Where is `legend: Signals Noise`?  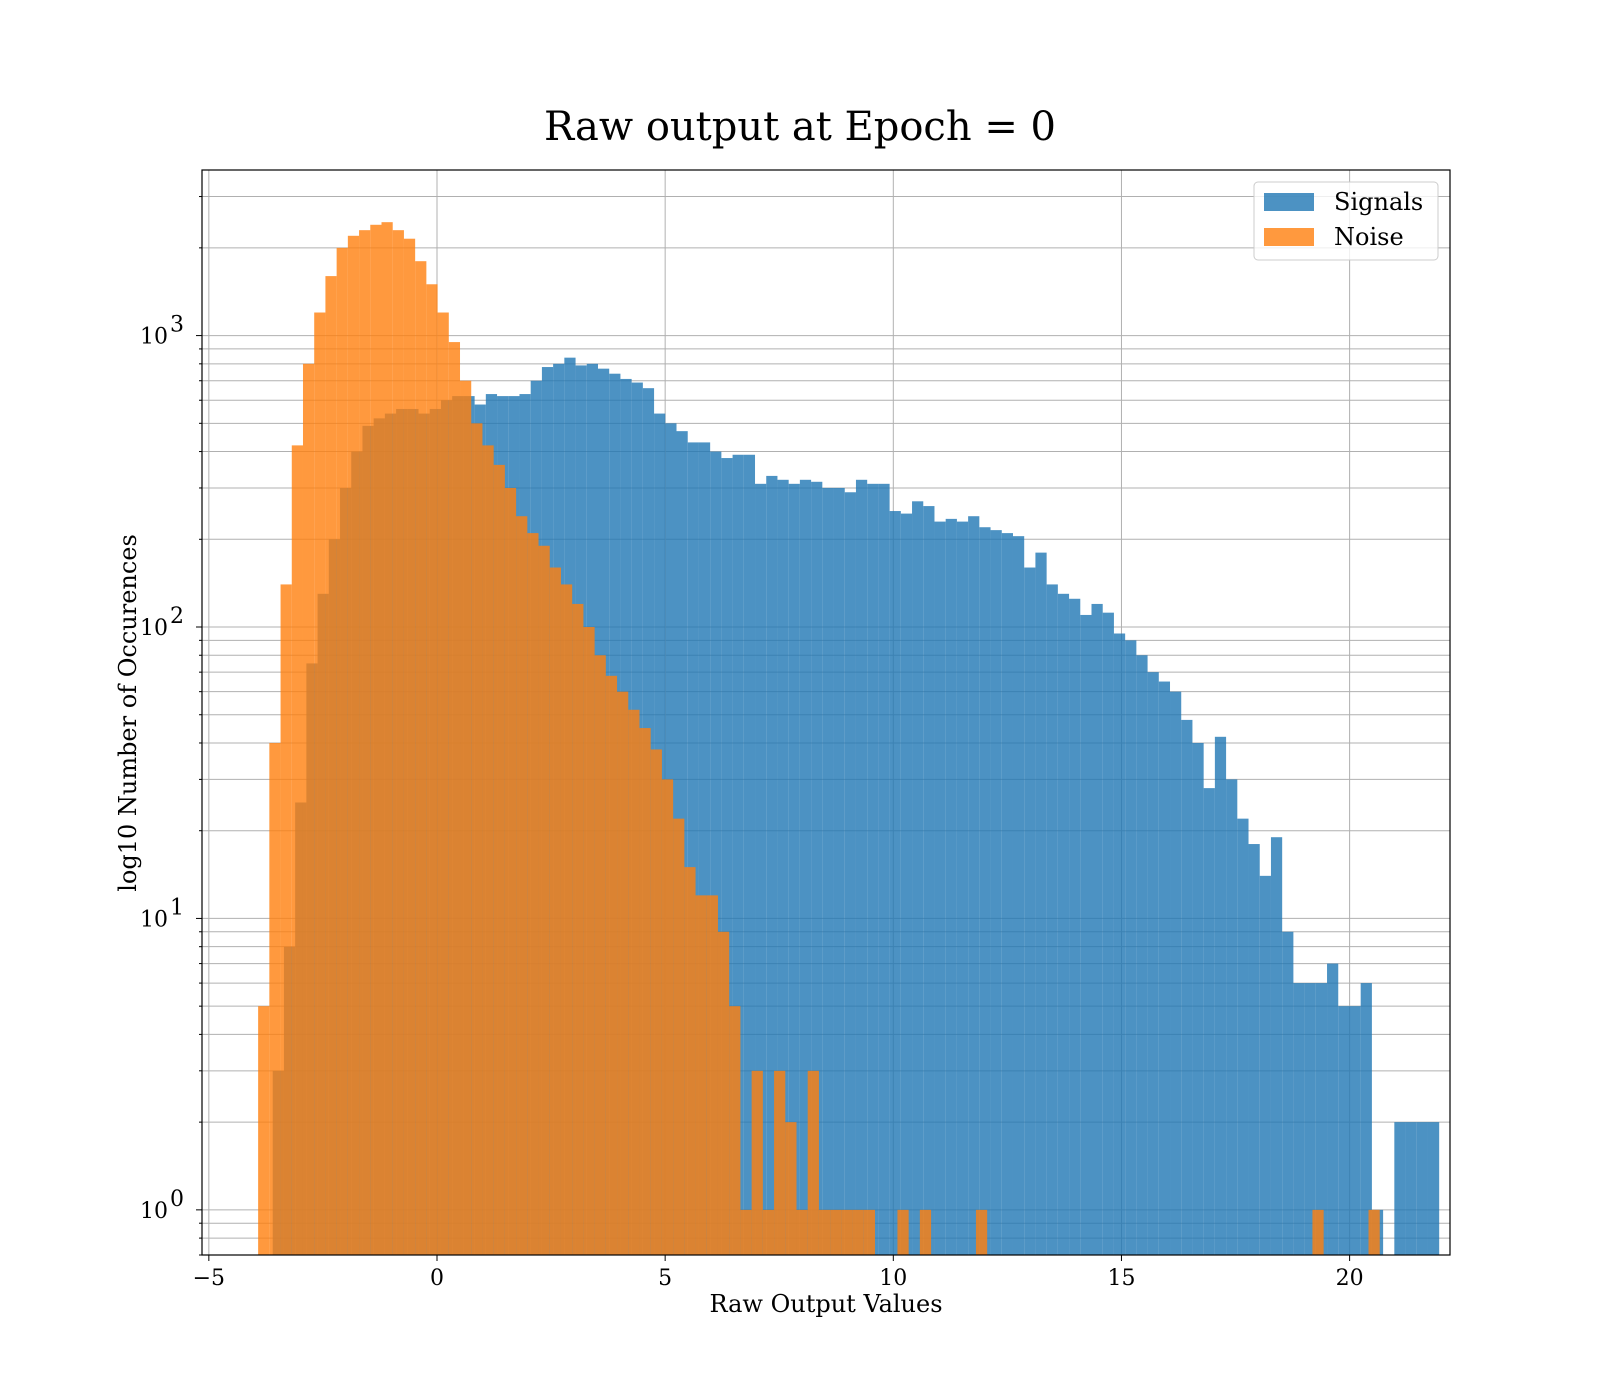
legend: Signals Noise is located at coordinates (1346, 221).